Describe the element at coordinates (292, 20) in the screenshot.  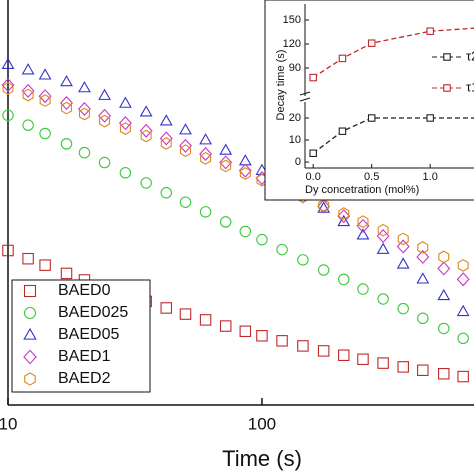
I see `inset-y-tick-label: 150` at that location.